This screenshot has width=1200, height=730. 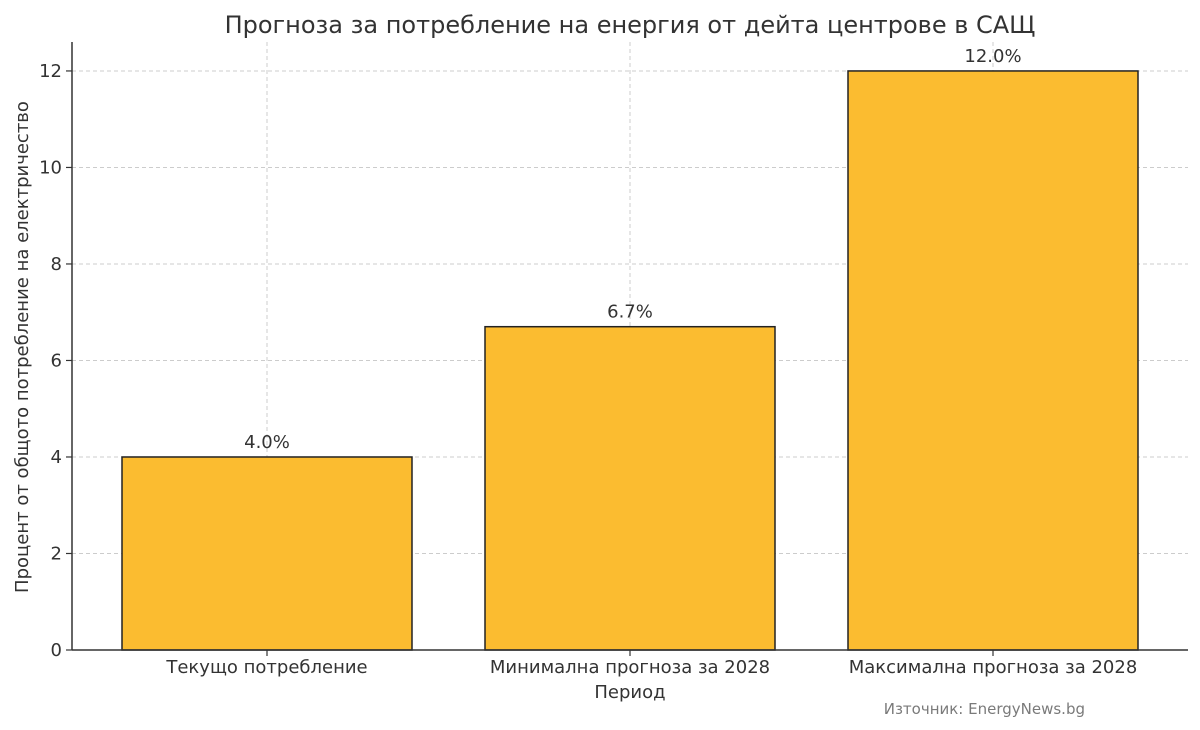 I want to click on y-tick-label-0: 0, so click(x=56, y=650).